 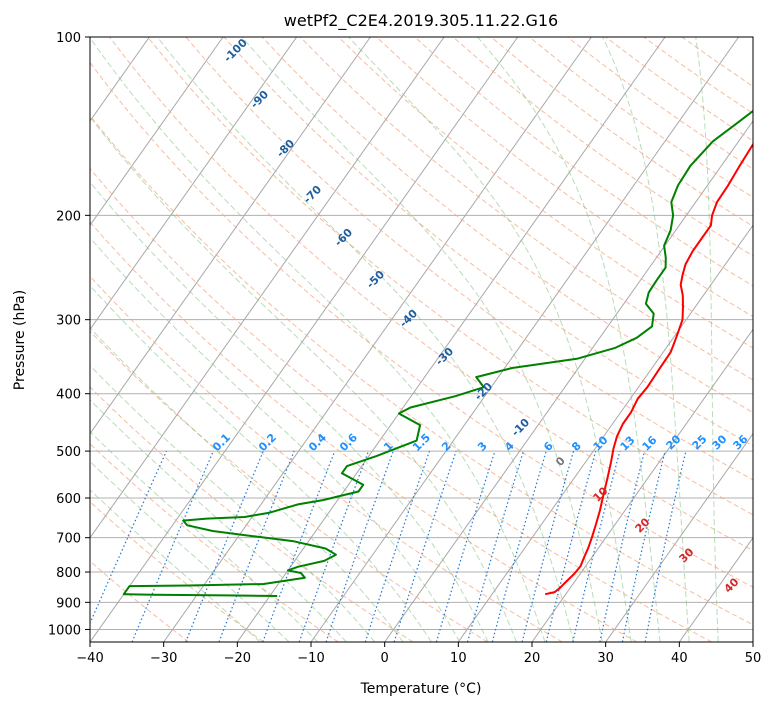 I want to click on x-tick-label: 30, so click(x=605, y=658).